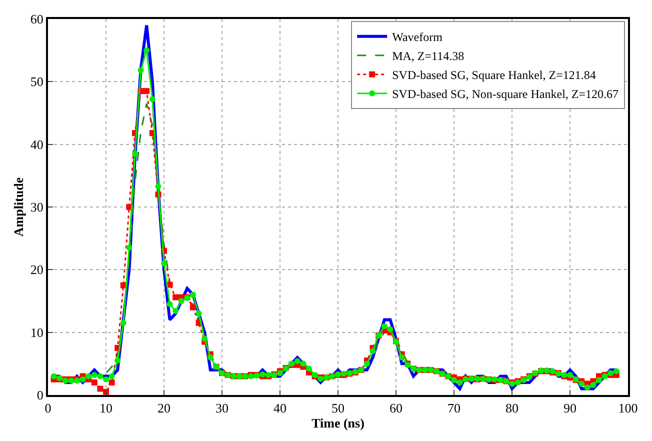  Describe the element at coordinates (37, 82) in the screenshot. I see `y-tick-label: 50` at that location.